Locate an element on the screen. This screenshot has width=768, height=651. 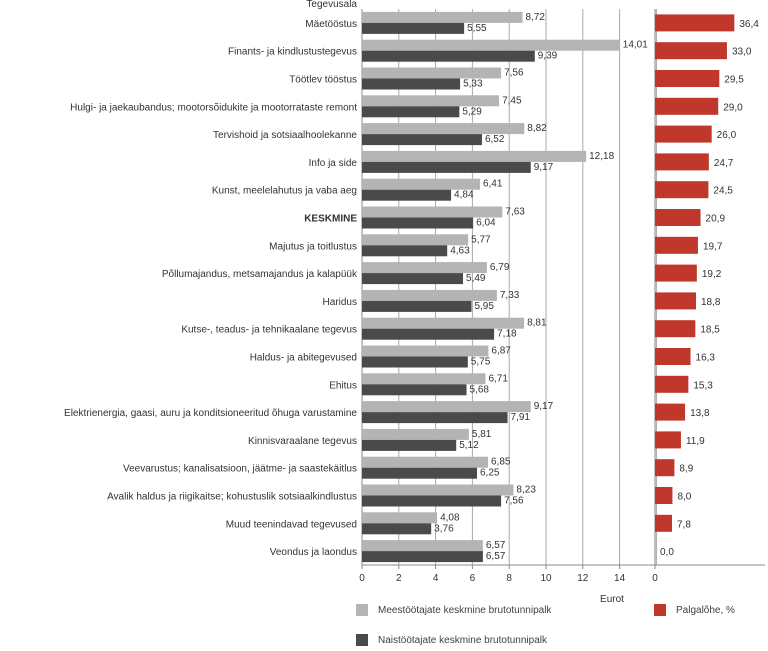
data-label-male: 8,23 is located at coordinates (526, 490).